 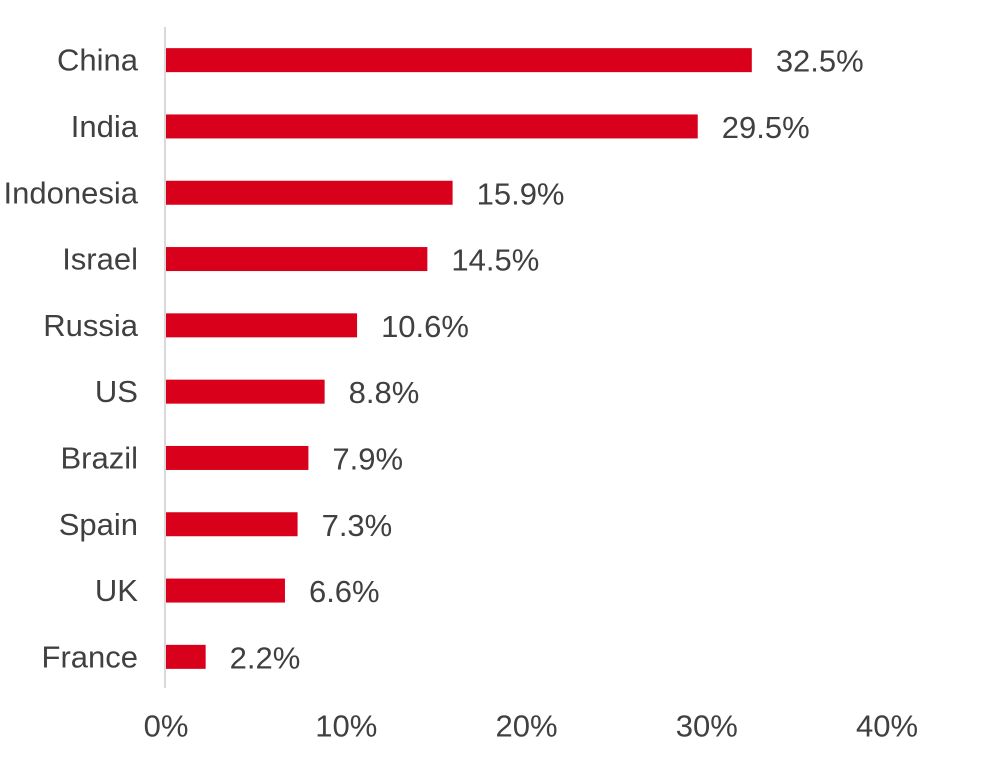 What do you see at coordinates (116, 391) in the screenshot?
I see `category-label: US` at bounding box center [116, 391].